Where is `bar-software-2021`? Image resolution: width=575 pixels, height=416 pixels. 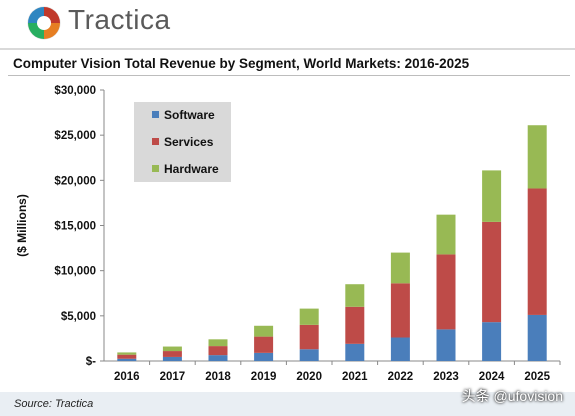 bar-software-2021 is located at coordinates (355, 352).